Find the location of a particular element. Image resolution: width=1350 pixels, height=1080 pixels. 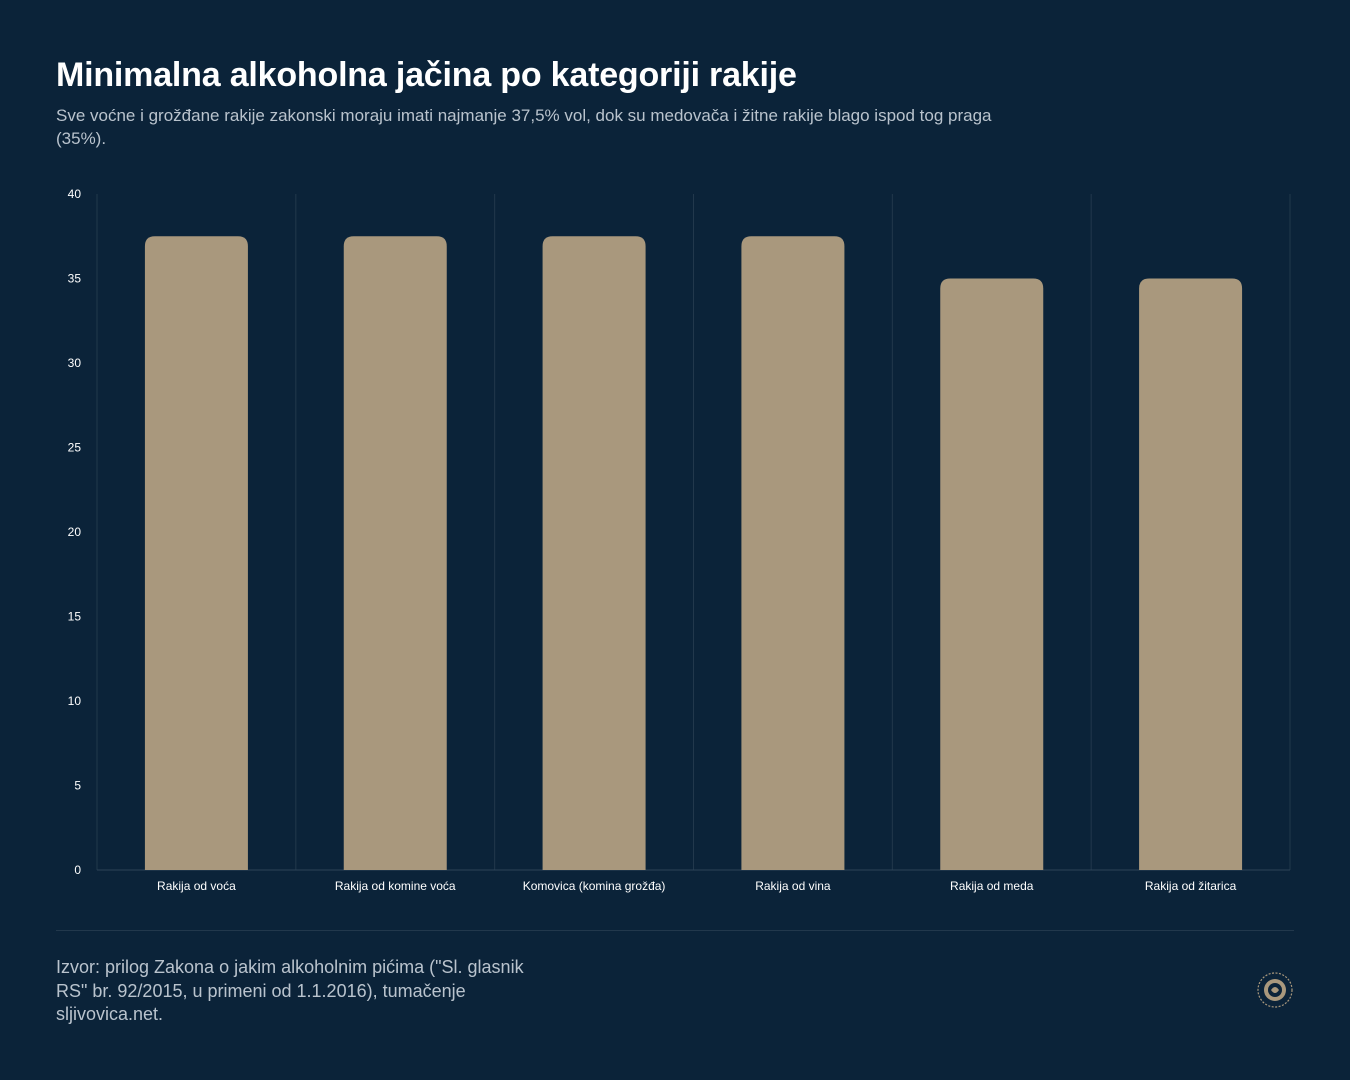

x-tick-label: Rakija od komine voća is located at coordinates (395, 886).